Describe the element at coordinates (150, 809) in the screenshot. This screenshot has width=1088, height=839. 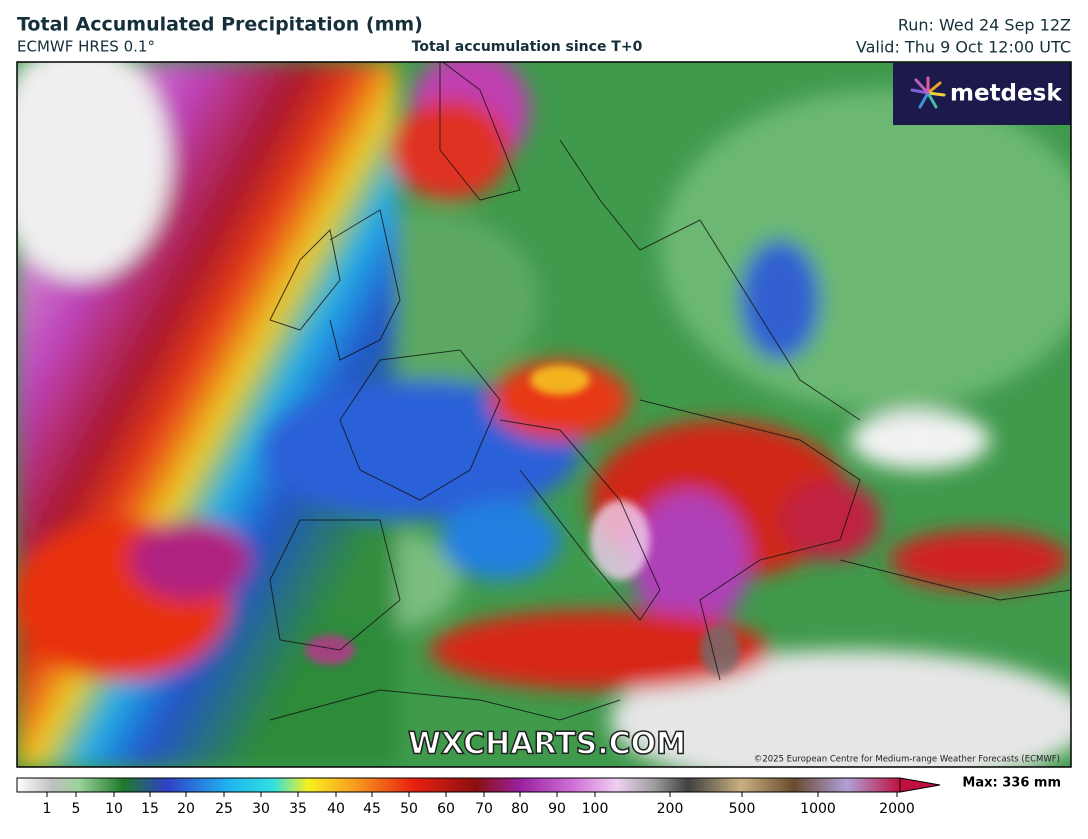
I see `colorbar-label: 15` at that location.